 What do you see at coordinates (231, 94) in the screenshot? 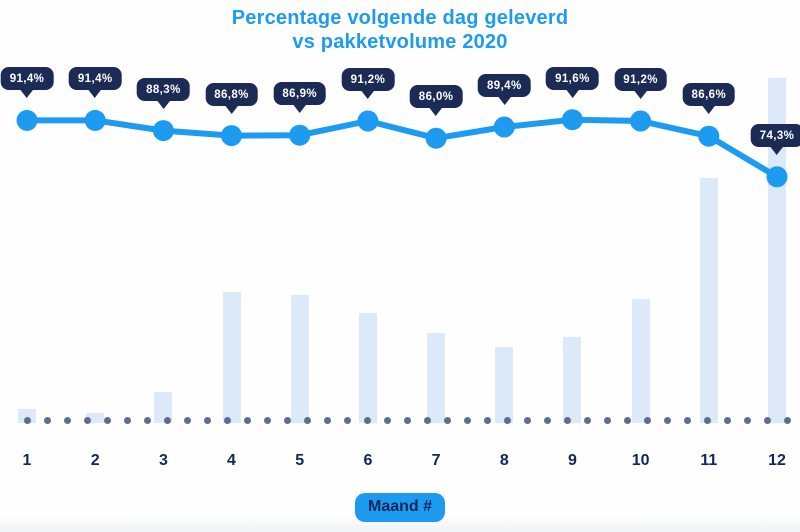
I see `value-tooltip-month-4: 86,8%` at bounding box center [231, 94].